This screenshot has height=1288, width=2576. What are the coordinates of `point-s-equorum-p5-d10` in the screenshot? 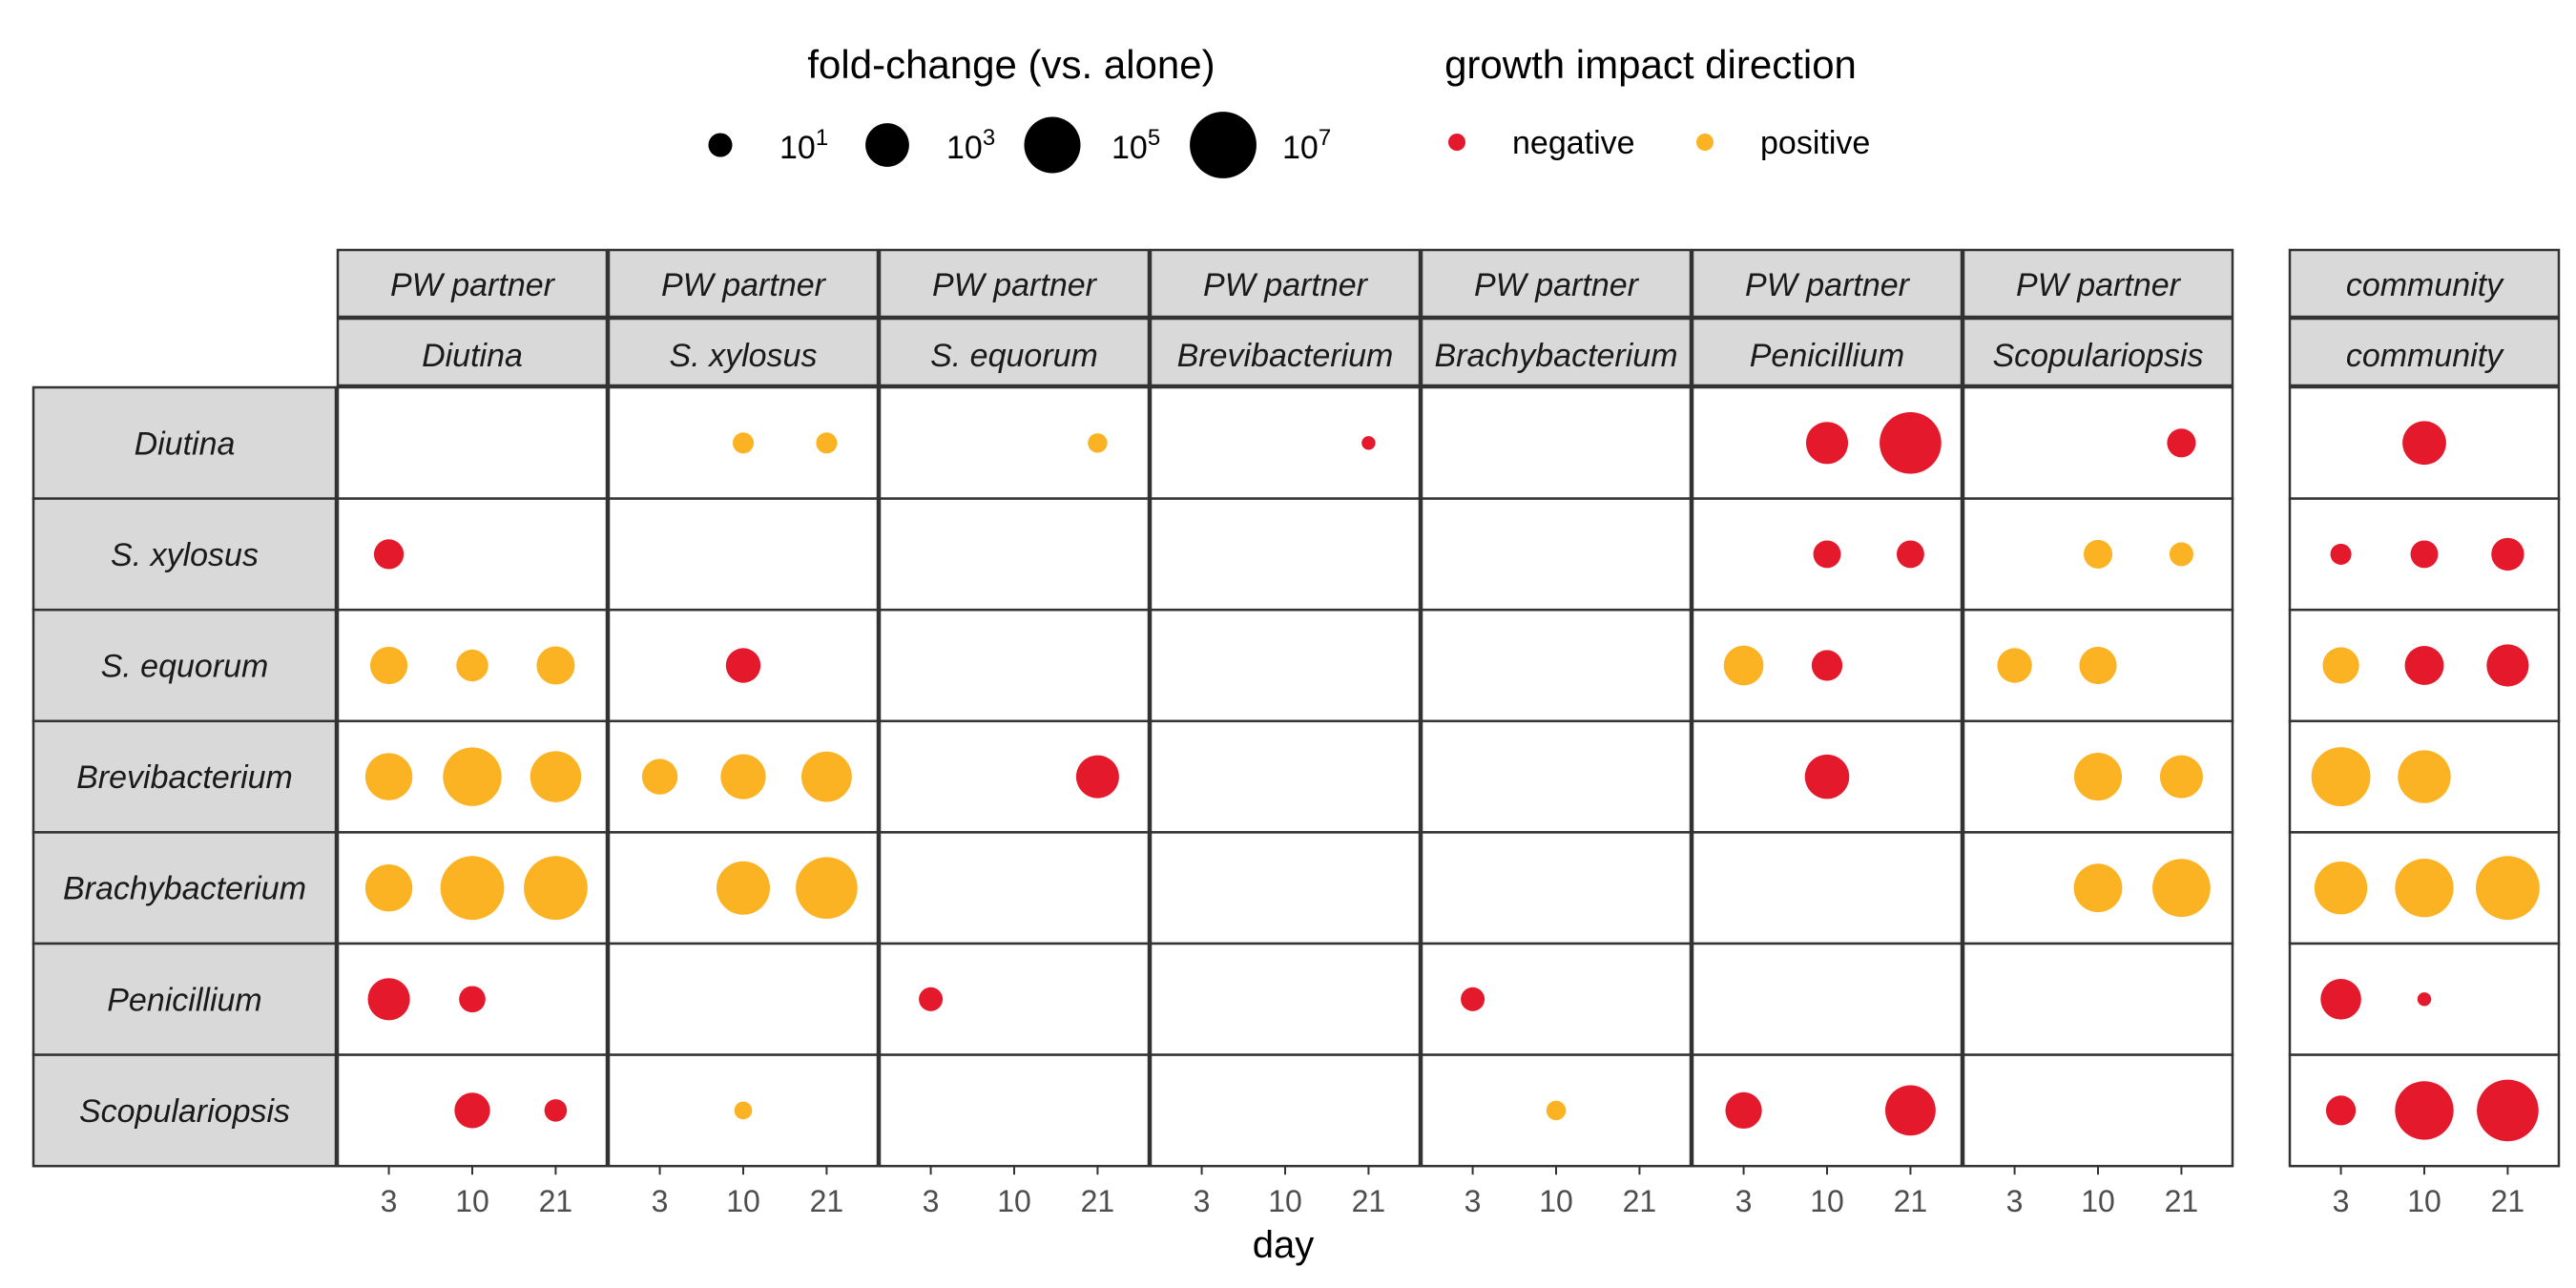 It's located at (1827, 665).